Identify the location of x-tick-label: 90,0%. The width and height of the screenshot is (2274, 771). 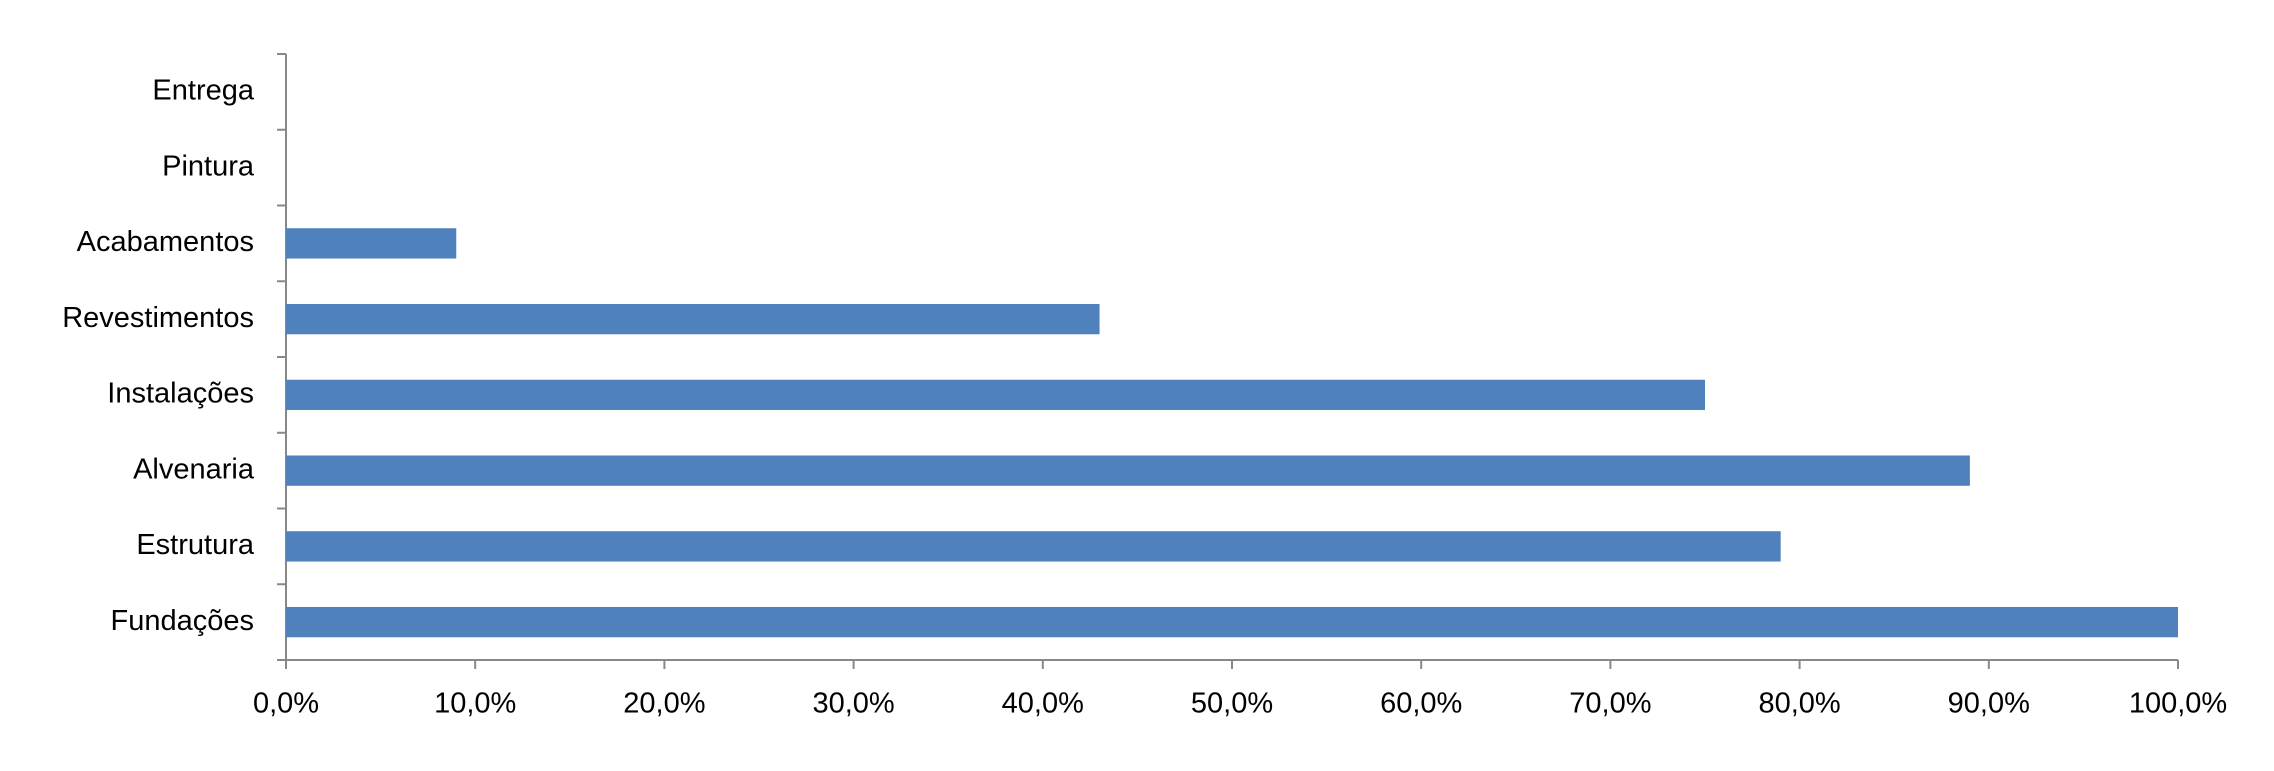
(1989, 704).